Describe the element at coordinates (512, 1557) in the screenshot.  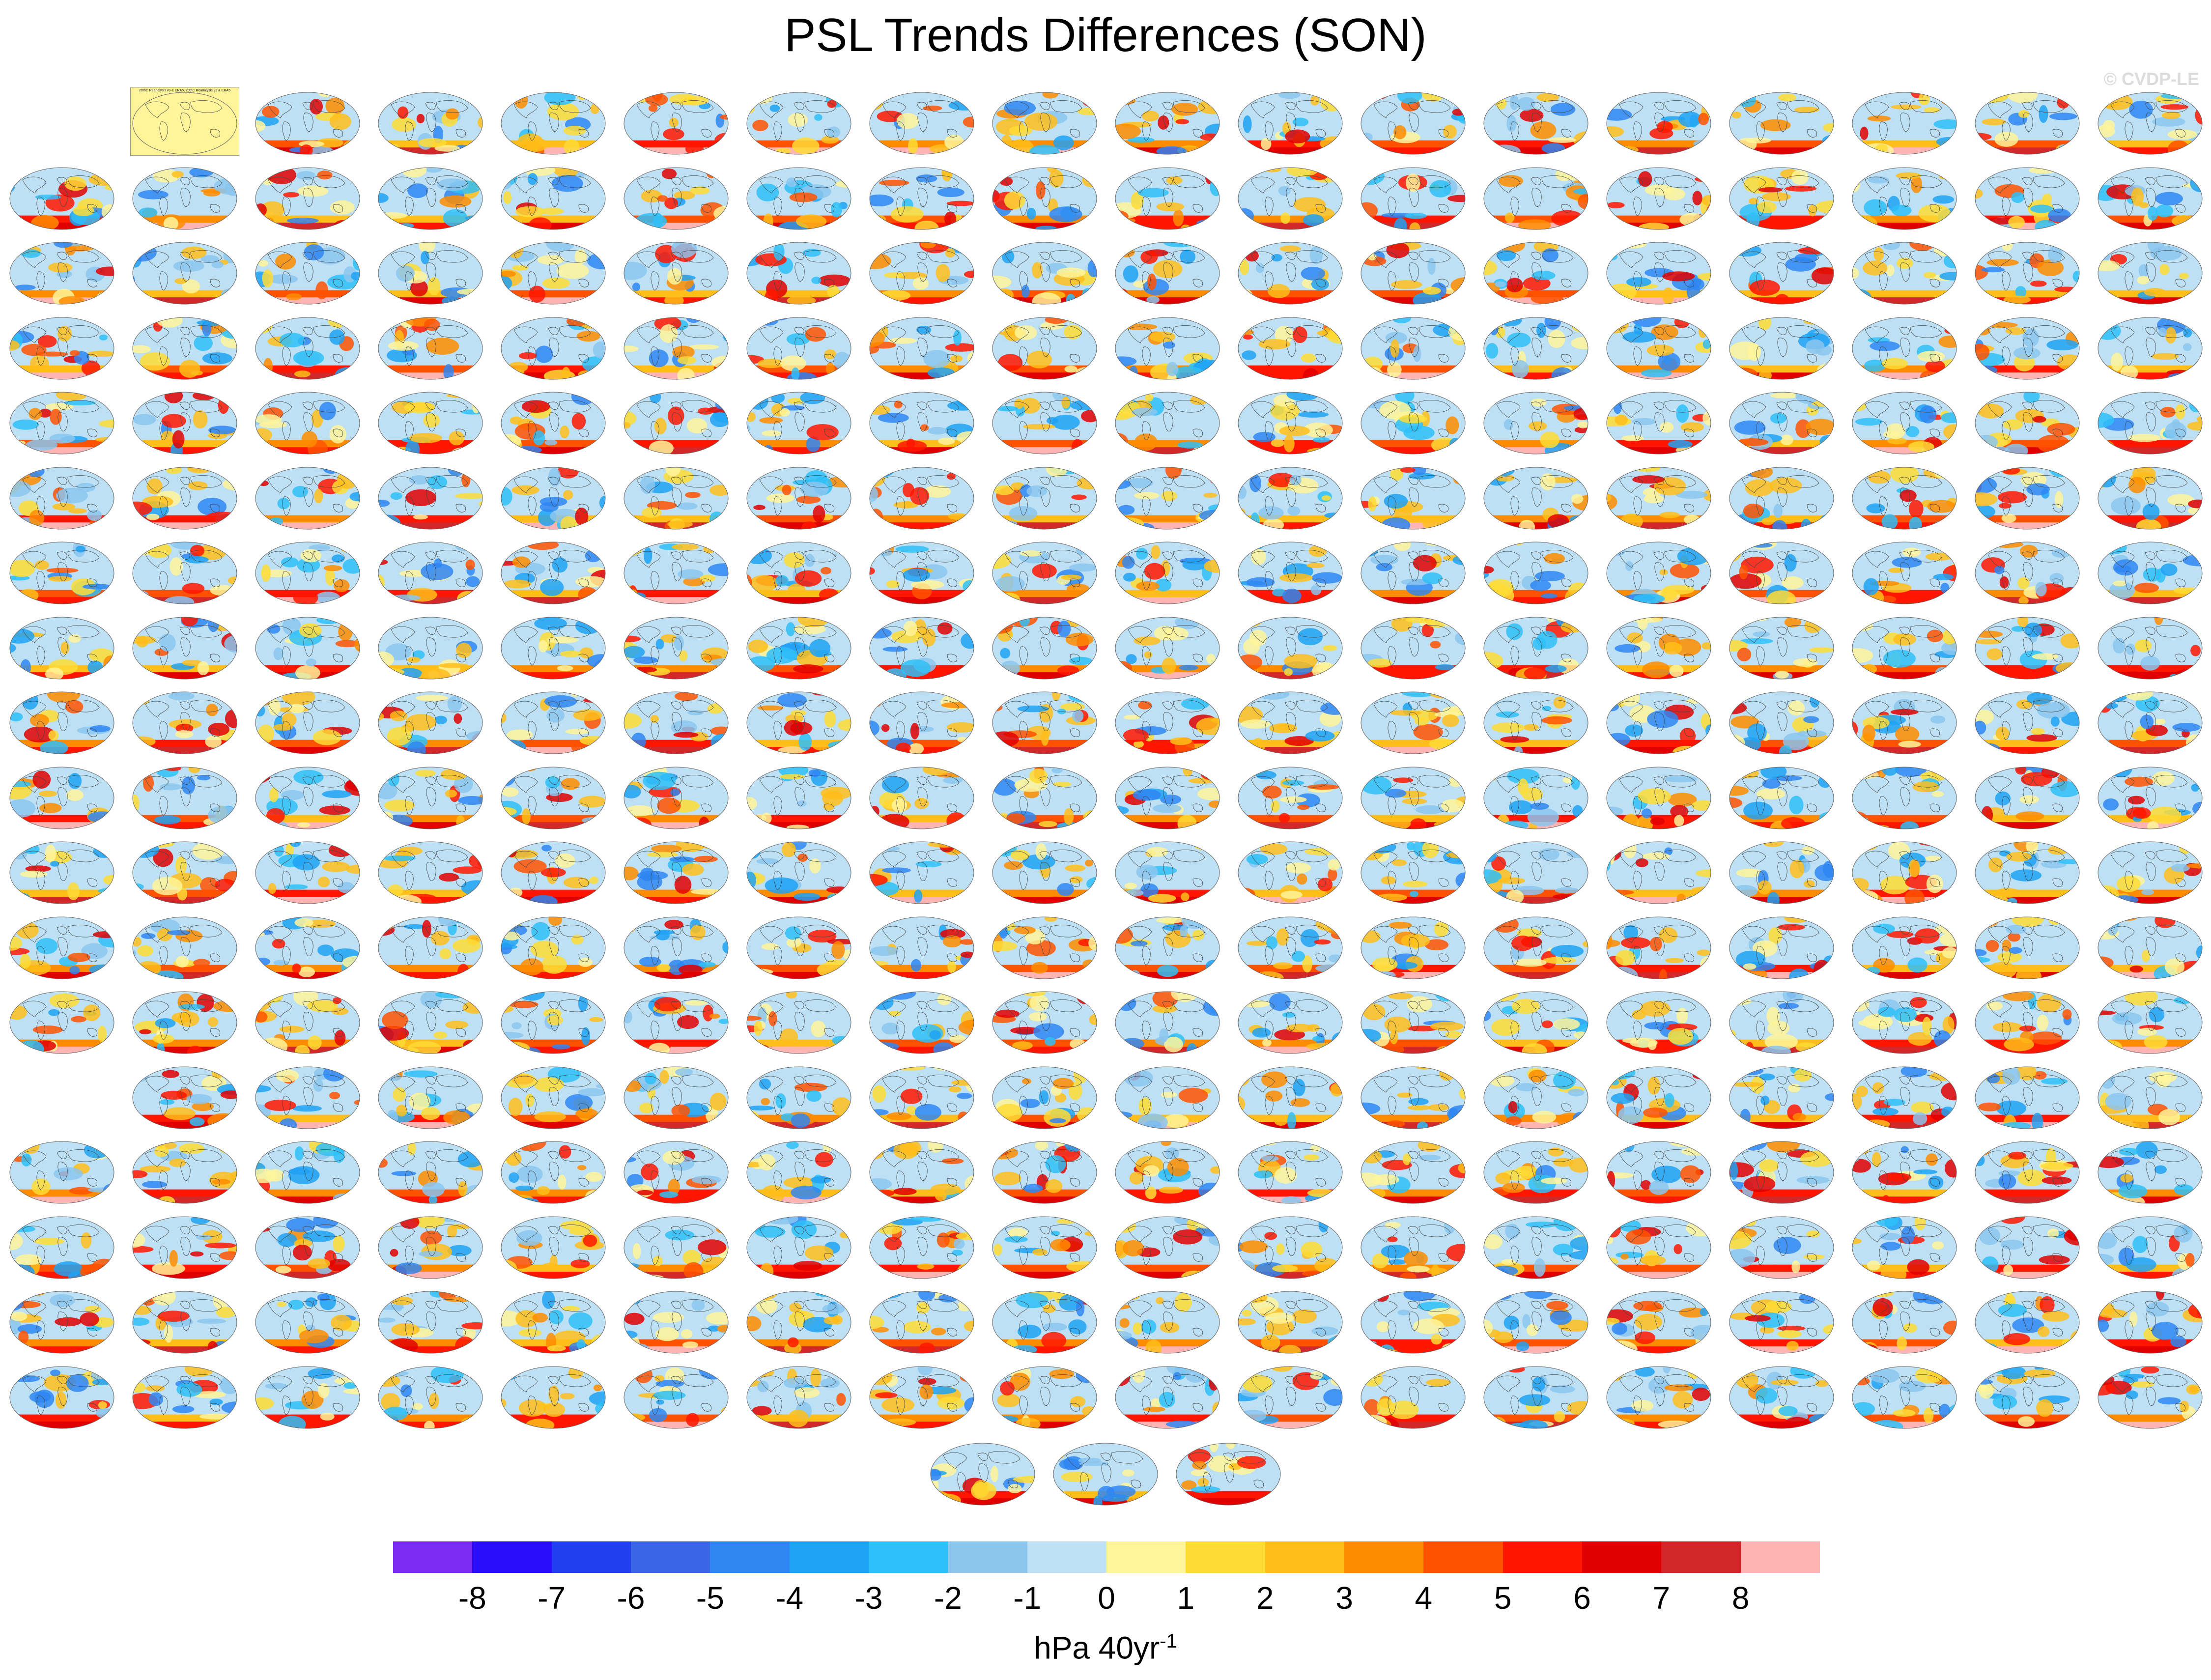
I see `colorbar-box` at that location.